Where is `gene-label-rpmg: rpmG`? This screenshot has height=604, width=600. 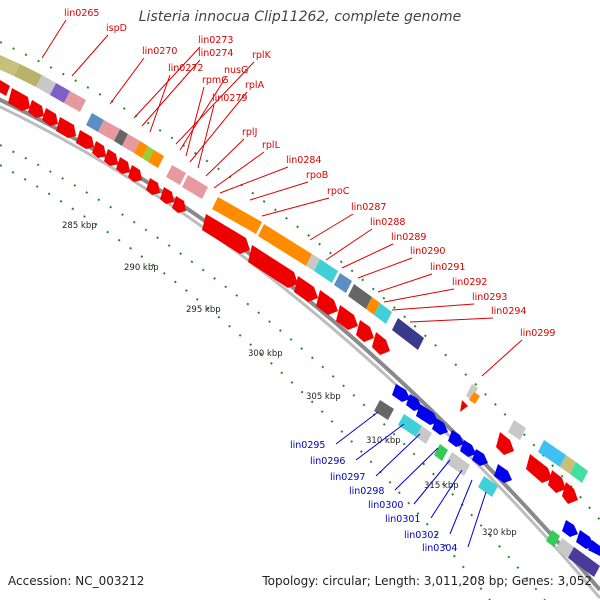 gene-label-rpmg: rpmG is located at coordinates (215, 80).